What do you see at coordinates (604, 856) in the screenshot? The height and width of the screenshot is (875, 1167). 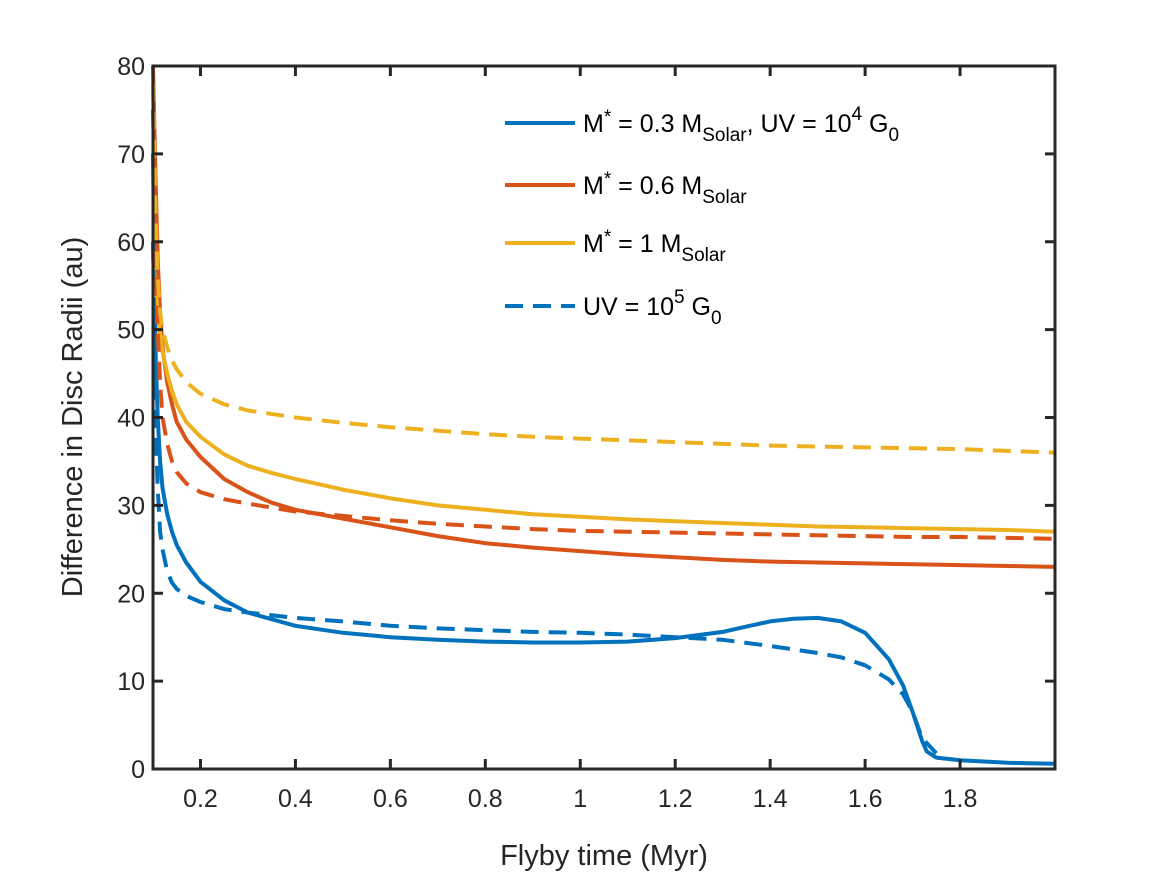 I see `x-axis-label: Flyby time (Myr)` at bounding box center [604, 856].